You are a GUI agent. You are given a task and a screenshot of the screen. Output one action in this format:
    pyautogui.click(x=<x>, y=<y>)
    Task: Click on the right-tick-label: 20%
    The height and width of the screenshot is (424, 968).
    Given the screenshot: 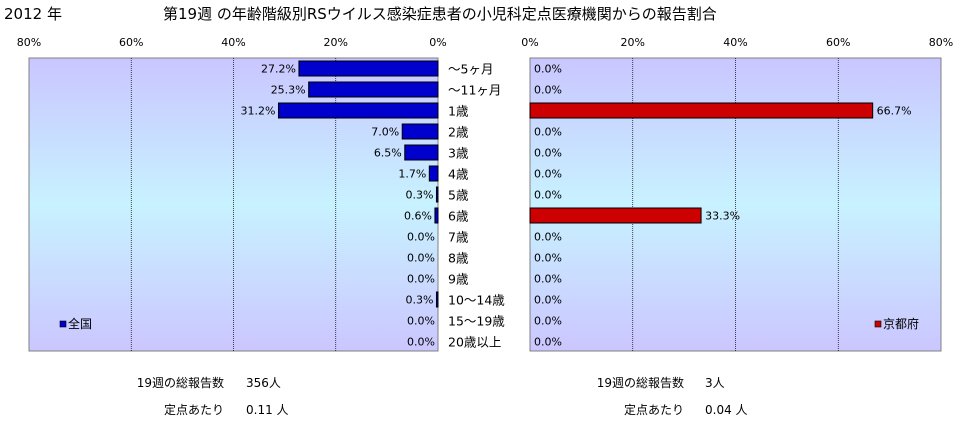 What is the action you would take?
    pyautogui.click(x=633, y=42)
    